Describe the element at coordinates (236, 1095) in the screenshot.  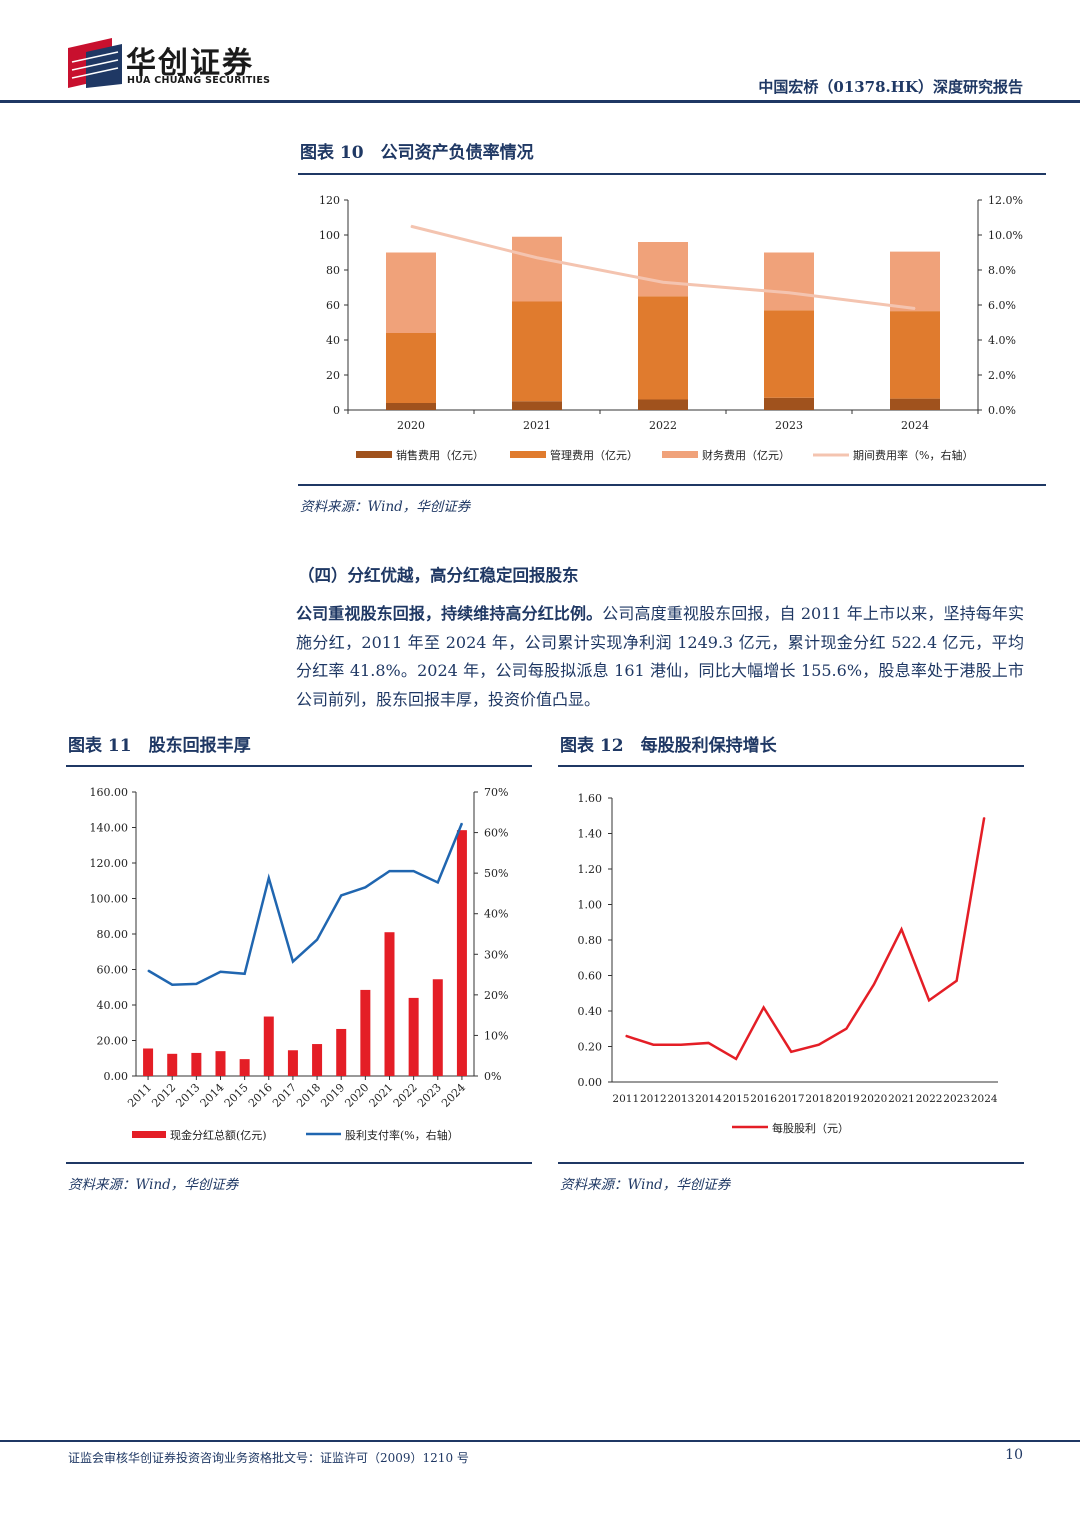
I see `x-tick-label: 2015` at that location.